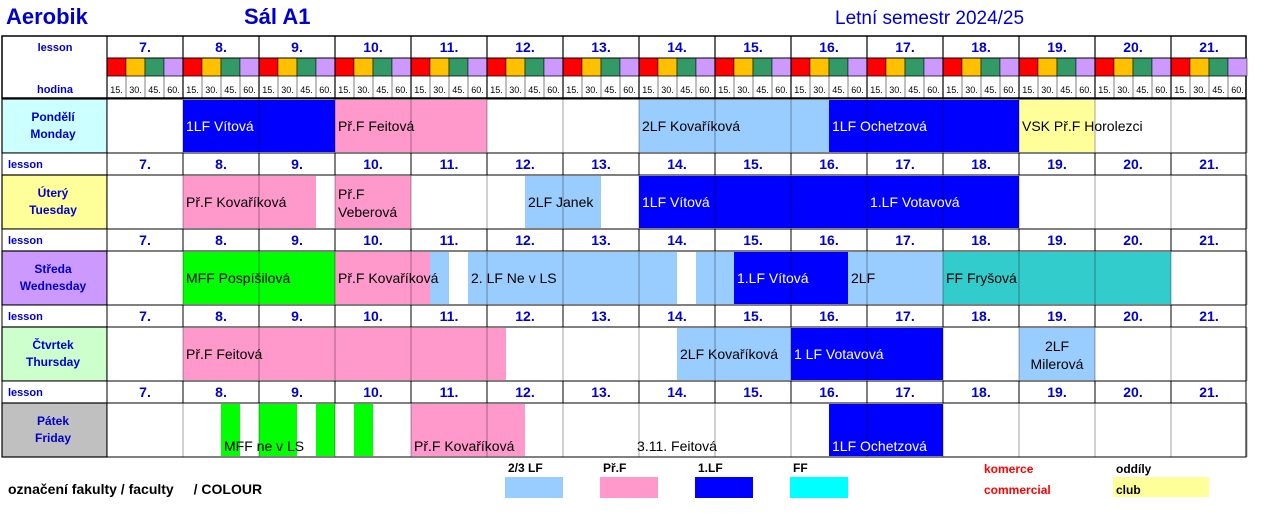  What do you see at coordinates (221, 47) in the screenshot?
I see `header-lesson-number: 8.` at bounding box center [221, 47].